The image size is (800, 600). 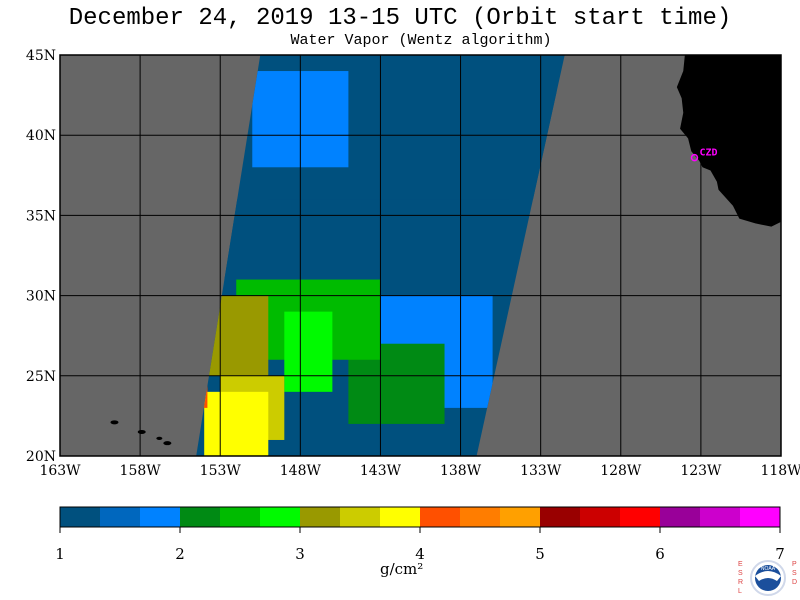 I want to click on psd-letter-1: P, so click(x=794, y=564).